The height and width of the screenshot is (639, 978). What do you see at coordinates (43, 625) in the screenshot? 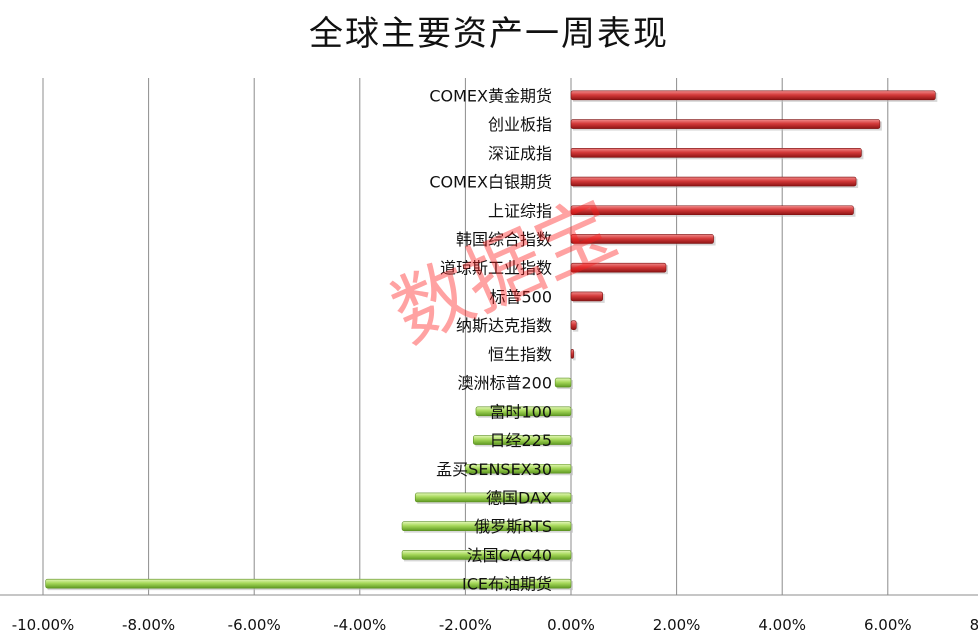
I see `x-tick-label: -10.00%` at bounding box center [43, 625].